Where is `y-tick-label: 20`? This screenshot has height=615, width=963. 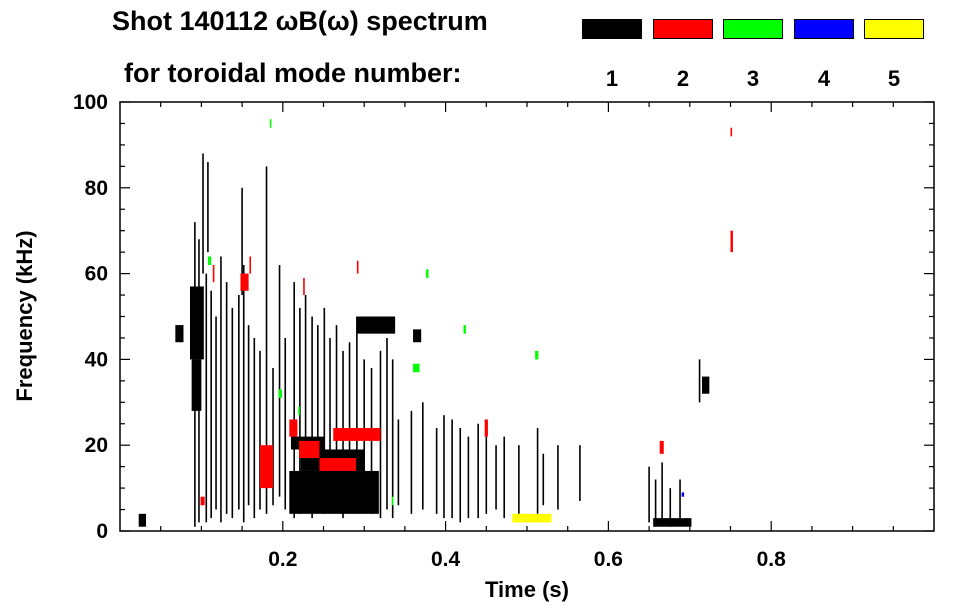 y-tick-label: 20 is located at coordinates (96, 445).